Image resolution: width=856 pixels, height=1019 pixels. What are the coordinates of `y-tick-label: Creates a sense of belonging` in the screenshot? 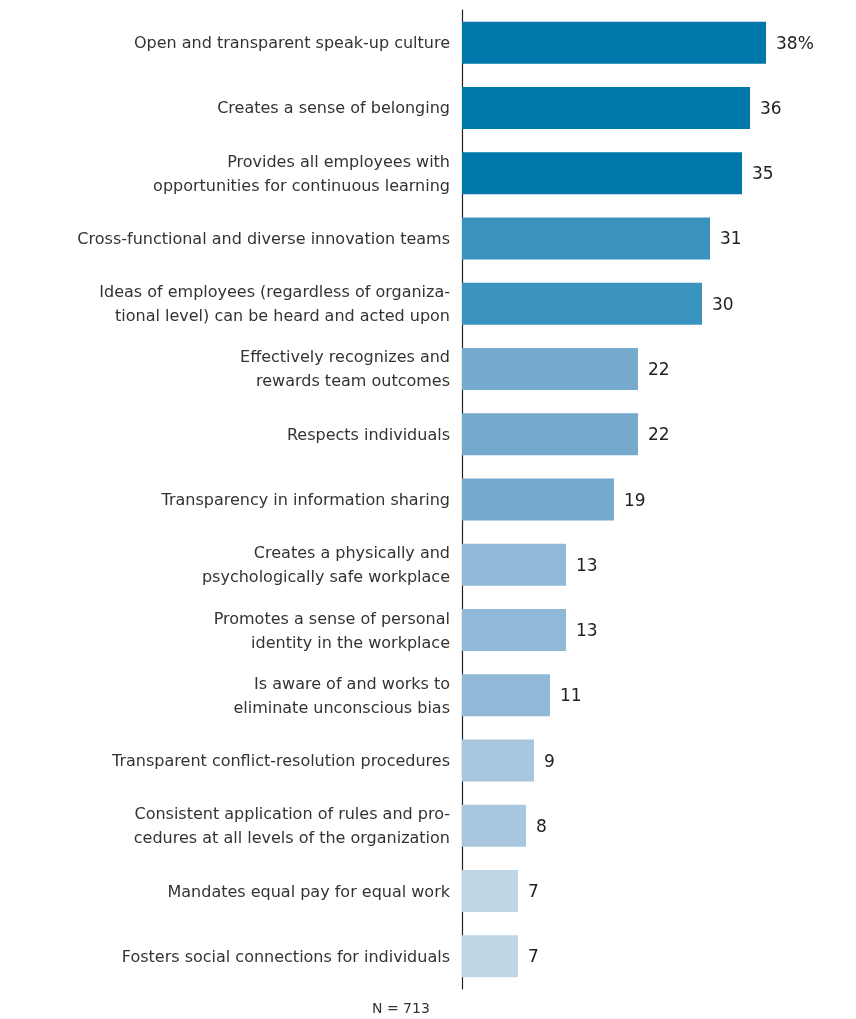 It's located at (333, 108).